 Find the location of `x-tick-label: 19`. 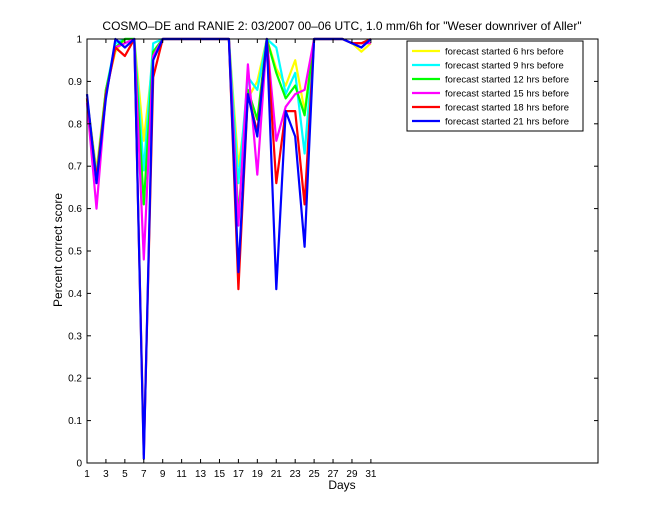

x-tick-label: 19 is located at coordinates (258, 474).